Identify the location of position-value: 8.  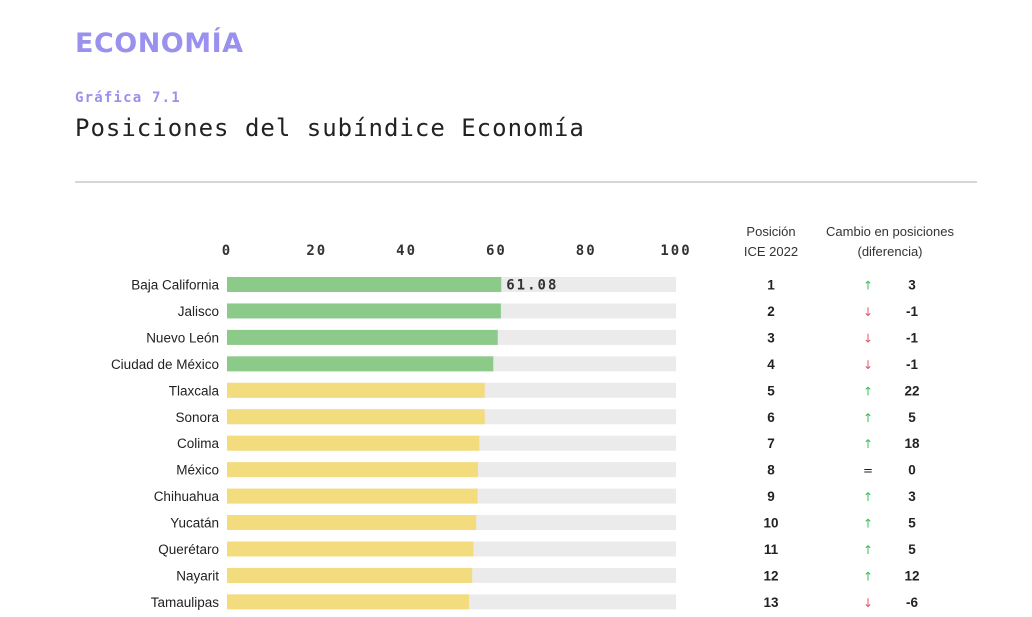
(771, 470).